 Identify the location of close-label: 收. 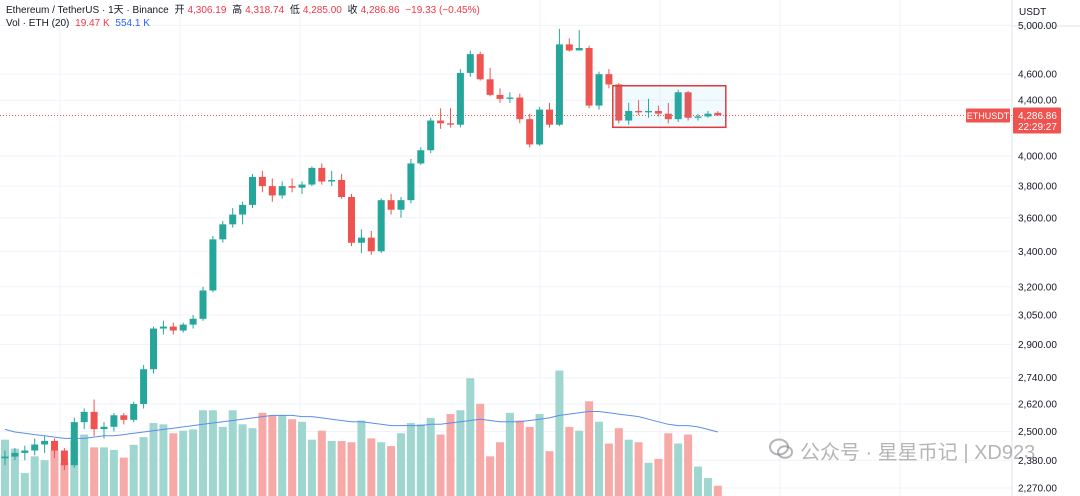
(352, 10).